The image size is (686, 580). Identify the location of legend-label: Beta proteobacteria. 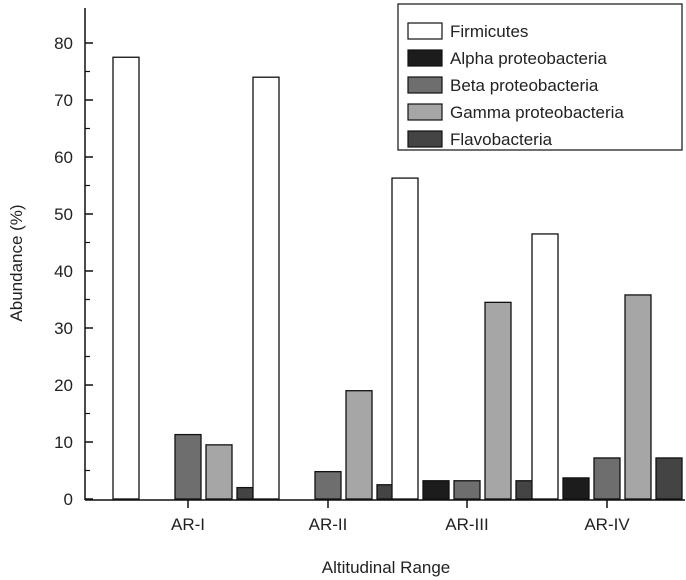
(524, 85).